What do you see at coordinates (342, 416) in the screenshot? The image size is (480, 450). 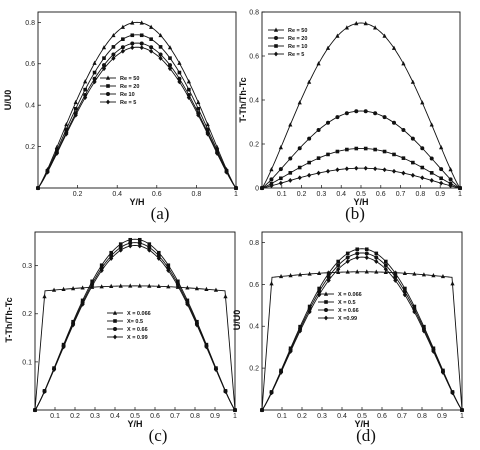 I see `x-tick-label: 0.4` at bounding box center [342, 416].